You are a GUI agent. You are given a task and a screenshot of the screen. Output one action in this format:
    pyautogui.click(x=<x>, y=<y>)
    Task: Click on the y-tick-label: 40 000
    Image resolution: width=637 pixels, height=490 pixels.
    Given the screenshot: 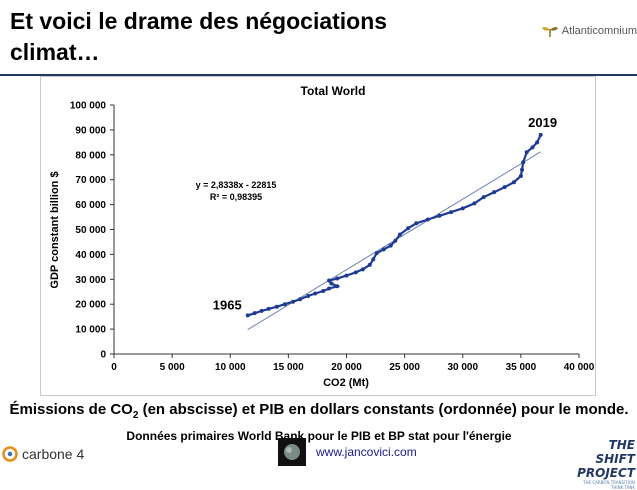 What is the action you would take?
    pyautogui.click(x=90, y=255)
    